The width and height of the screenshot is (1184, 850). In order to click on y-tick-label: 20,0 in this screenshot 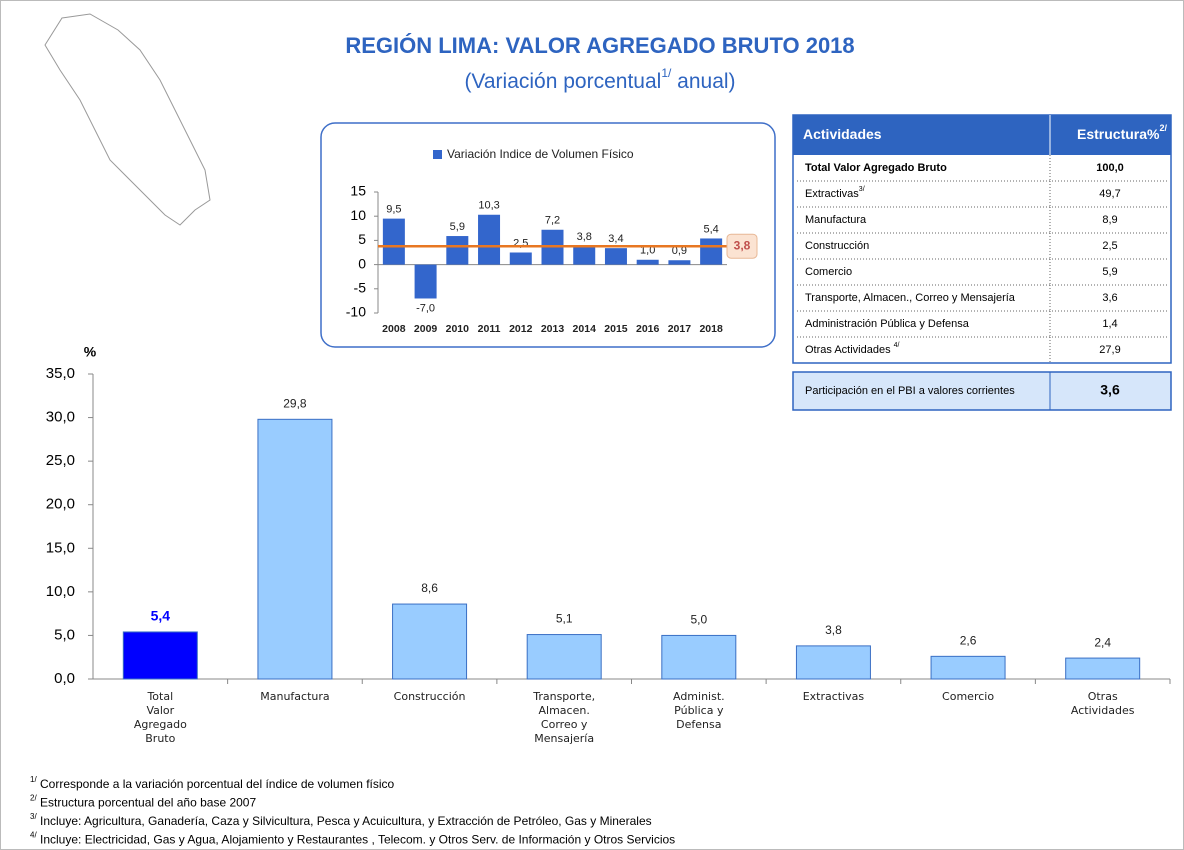, I will do `click(60, 504)`.